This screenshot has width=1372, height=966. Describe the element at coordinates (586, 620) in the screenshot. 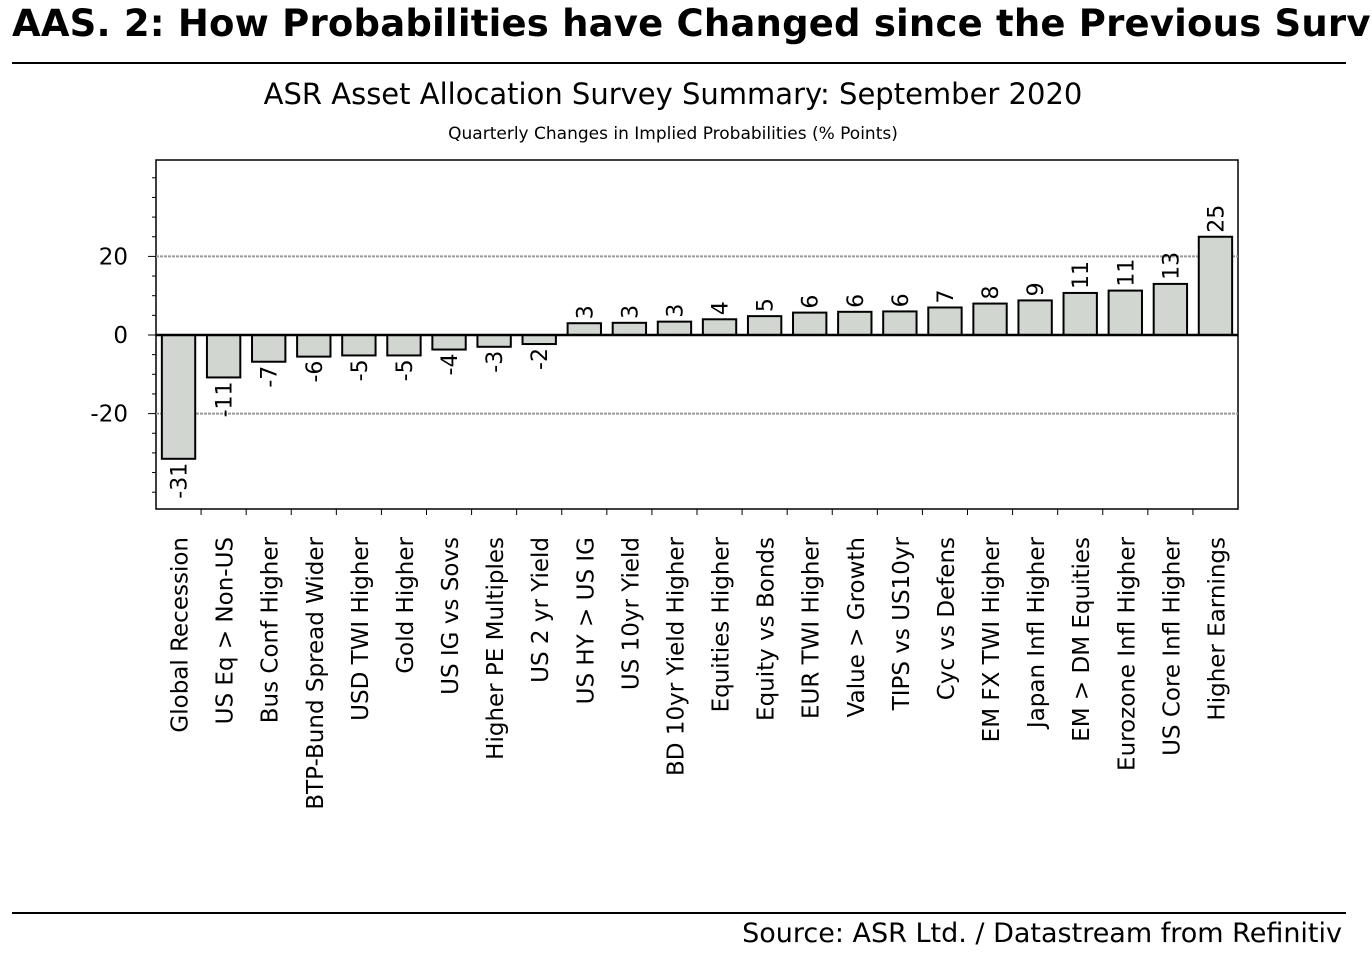

I see `category-label: US HY > US IG` at that location.